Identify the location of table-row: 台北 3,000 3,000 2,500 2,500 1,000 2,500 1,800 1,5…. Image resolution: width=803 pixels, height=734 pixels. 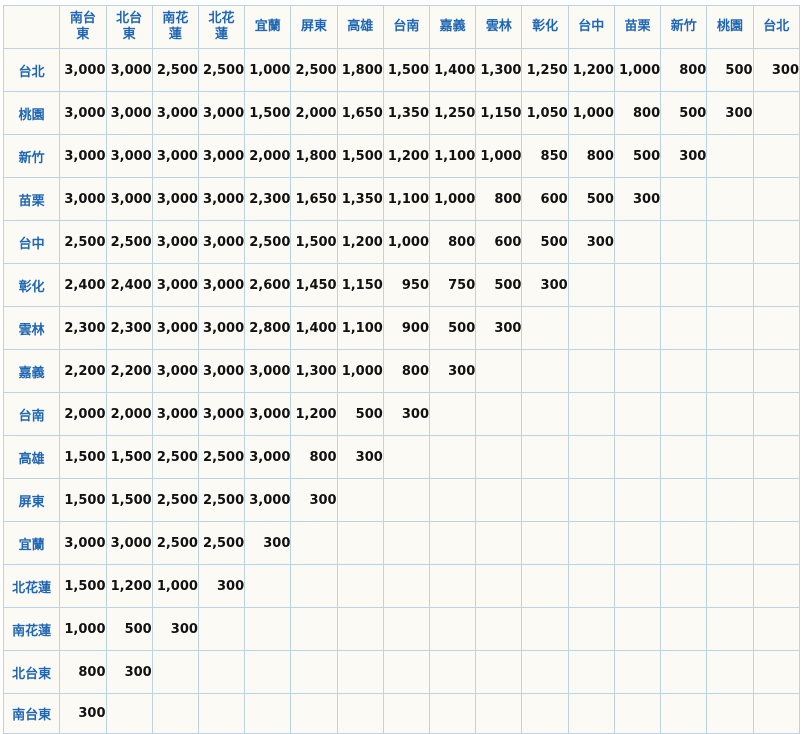
(401, 70).